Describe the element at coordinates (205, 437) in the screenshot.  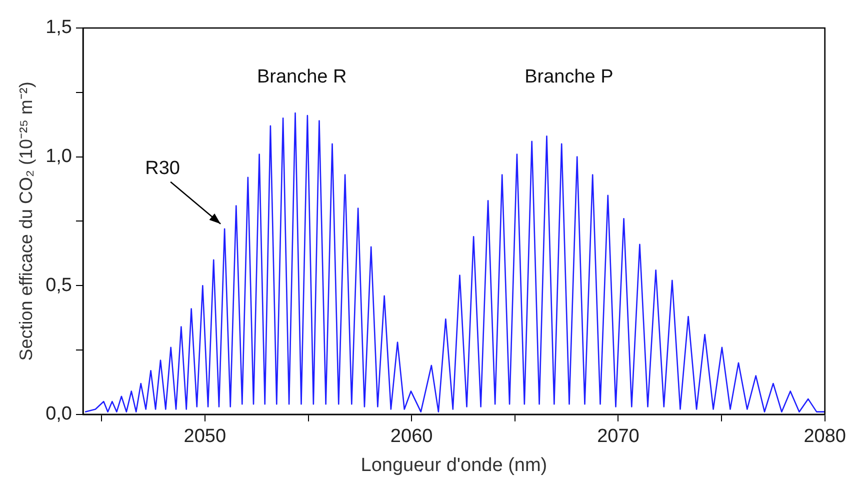
I see `x-tick-label: 2050` at that location.